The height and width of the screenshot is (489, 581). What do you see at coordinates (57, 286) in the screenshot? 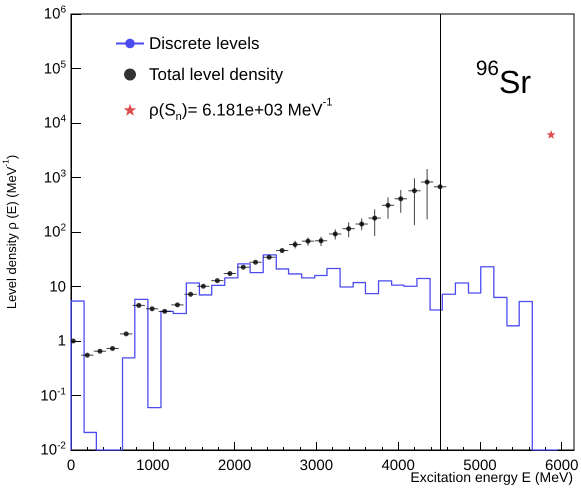
I see `y-tick-label: 10` at bounding box center [57, 286].